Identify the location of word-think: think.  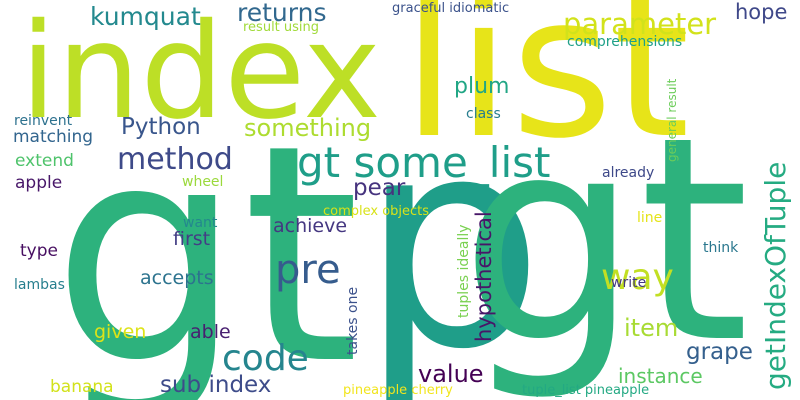
(721, 248).